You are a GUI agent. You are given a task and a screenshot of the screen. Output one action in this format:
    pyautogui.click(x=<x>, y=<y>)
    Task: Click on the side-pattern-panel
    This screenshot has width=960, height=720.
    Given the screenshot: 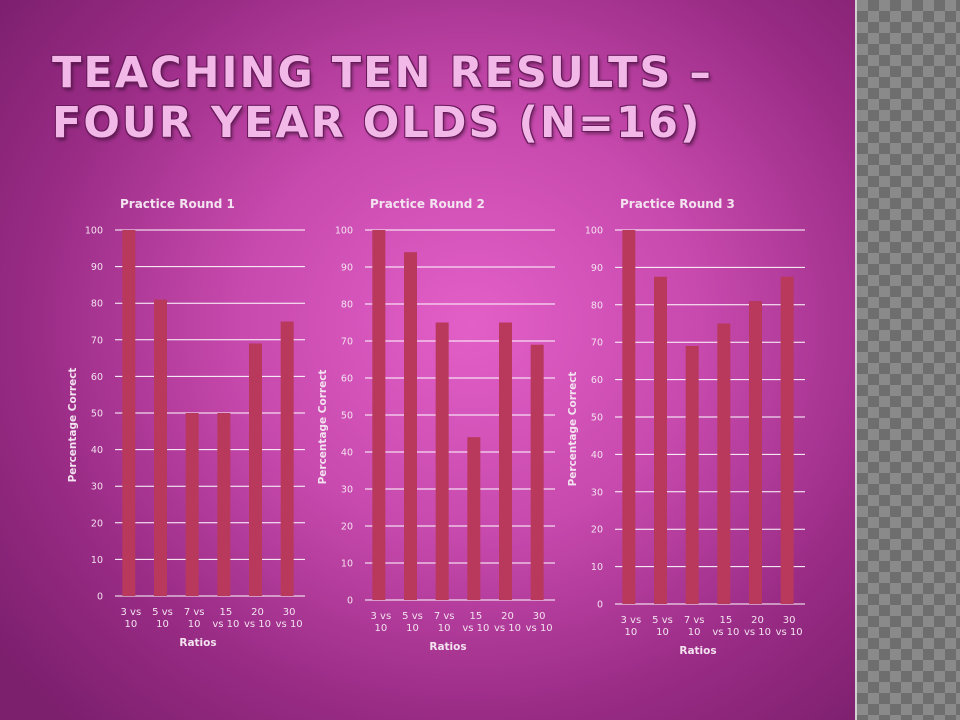 What is the action you would take?
    pyautogui.click(x=907, y=360)
    